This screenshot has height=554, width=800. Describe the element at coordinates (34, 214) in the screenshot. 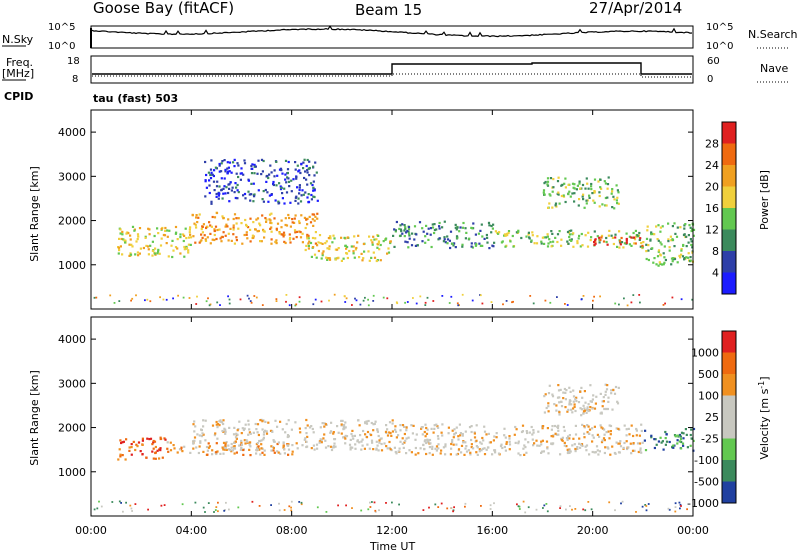

I see `power-ylabel: Slant Range [km]` at that location.